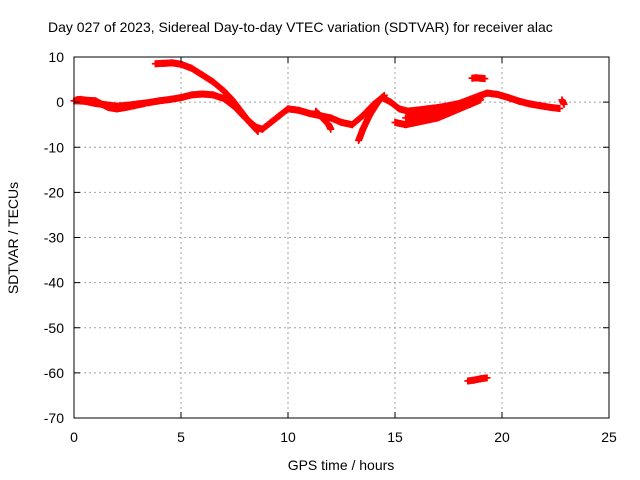 This screenshot has width=640, height=480. What do you see at coordinates (288, 437) in the screenshot?
I see `x-tick-label: 10` at bounding box center [288, 437].